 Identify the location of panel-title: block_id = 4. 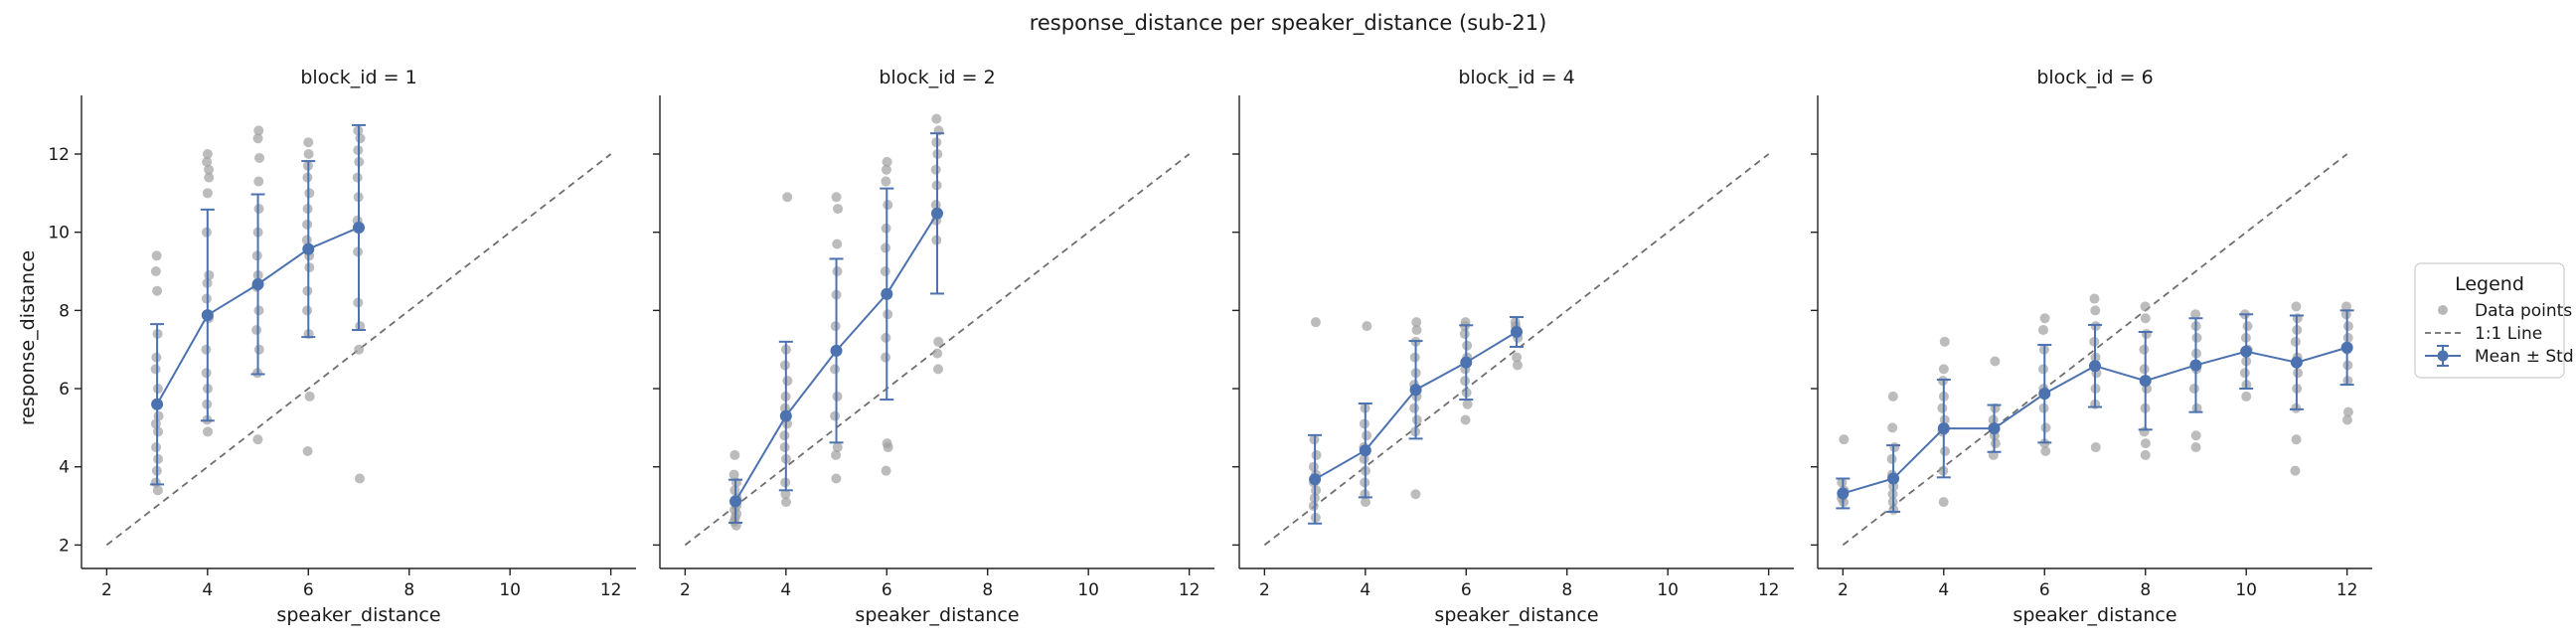
(1516, 77).